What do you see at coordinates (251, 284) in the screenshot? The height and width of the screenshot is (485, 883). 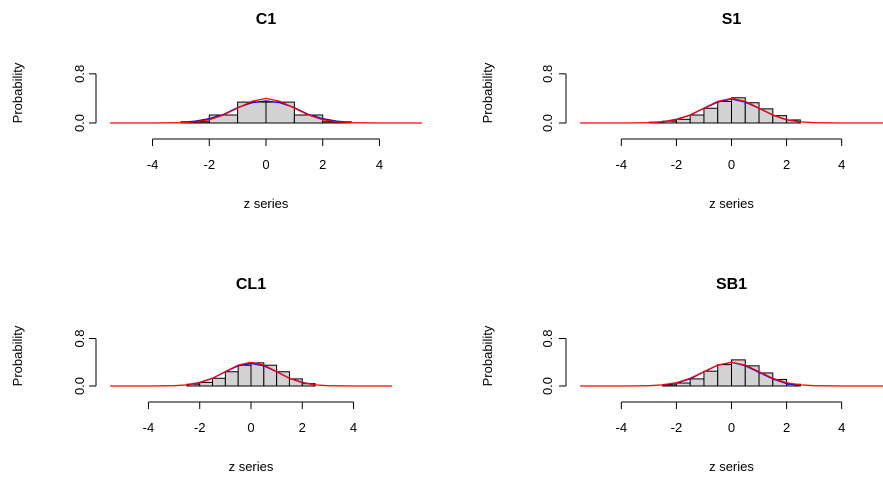 I see `chart-title: CL1` at bounding box center [251, 284].